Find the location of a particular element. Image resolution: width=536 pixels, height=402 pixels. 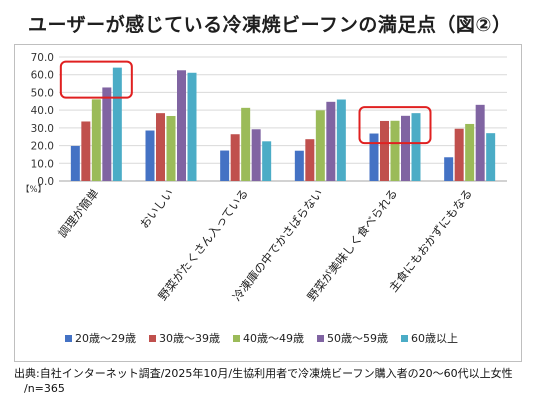

y-tick-label: 30.0 is located at coordinates (42, 129).